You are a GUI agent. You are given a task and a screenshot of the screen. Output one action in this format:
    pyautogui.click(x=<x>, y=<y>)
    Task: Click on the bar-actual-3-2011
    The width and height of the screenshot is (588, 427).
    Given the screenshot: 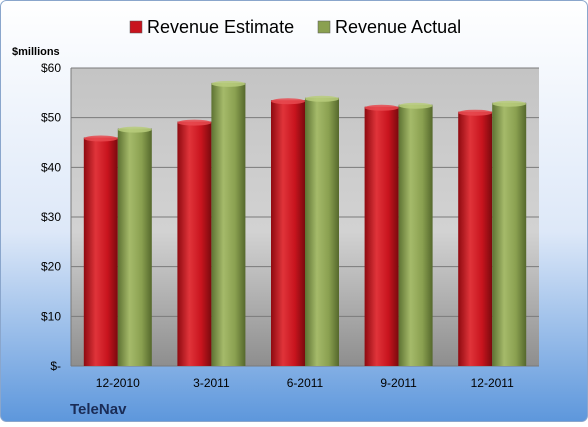 What is the action you would take?
    pyautogui.click(x=228, y=224)
    